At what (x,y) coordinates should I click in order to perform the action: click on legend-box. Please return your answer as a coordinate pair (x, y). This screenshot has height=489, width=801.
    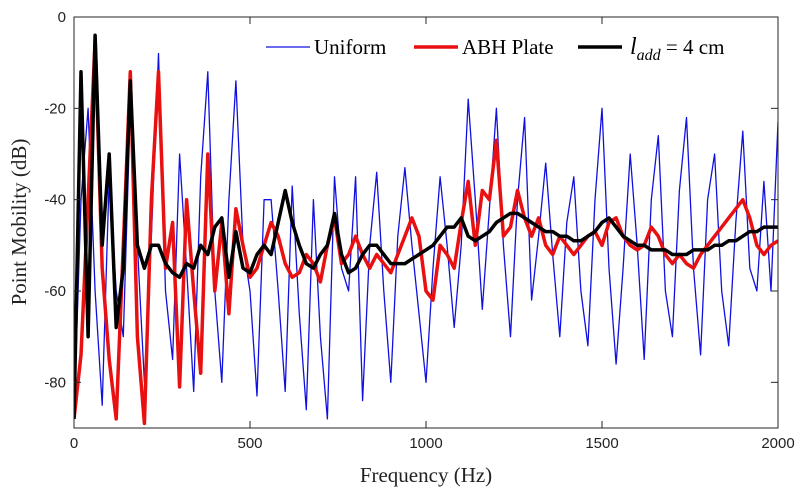
    Looking at the image, I should click on (519, 47).